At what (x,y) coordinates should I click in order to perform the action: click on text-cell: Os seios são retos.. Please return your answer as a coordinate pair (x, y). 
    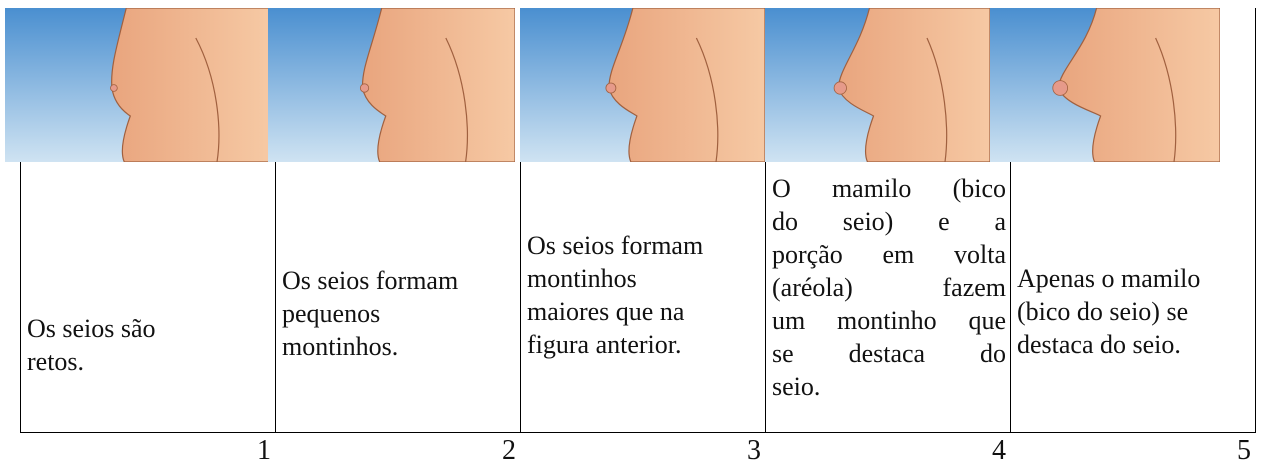
    Looking at the image, I should click on (147, 297).